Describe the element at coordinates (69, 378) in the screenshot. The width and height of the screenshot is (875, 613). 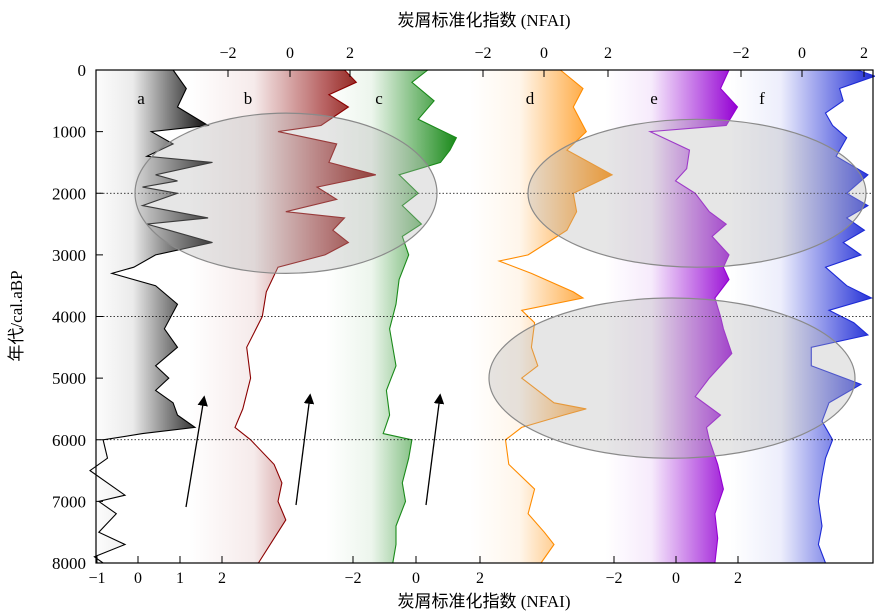
I see `y-tick-label: 5000` at that location.